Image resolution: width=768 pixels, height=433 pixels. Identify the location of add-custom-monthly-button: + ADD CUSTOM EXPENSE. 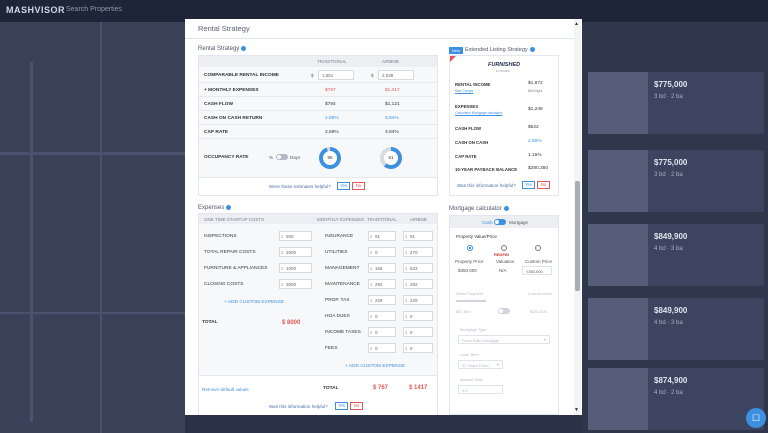
(375, 366).